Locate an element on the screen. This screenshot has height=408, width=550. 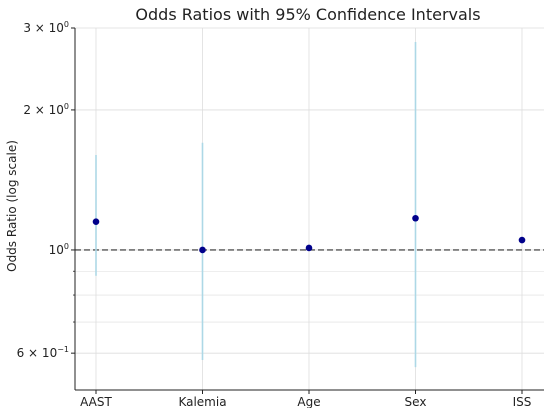
data-point-kalemia is located at coordinates (202, 250).